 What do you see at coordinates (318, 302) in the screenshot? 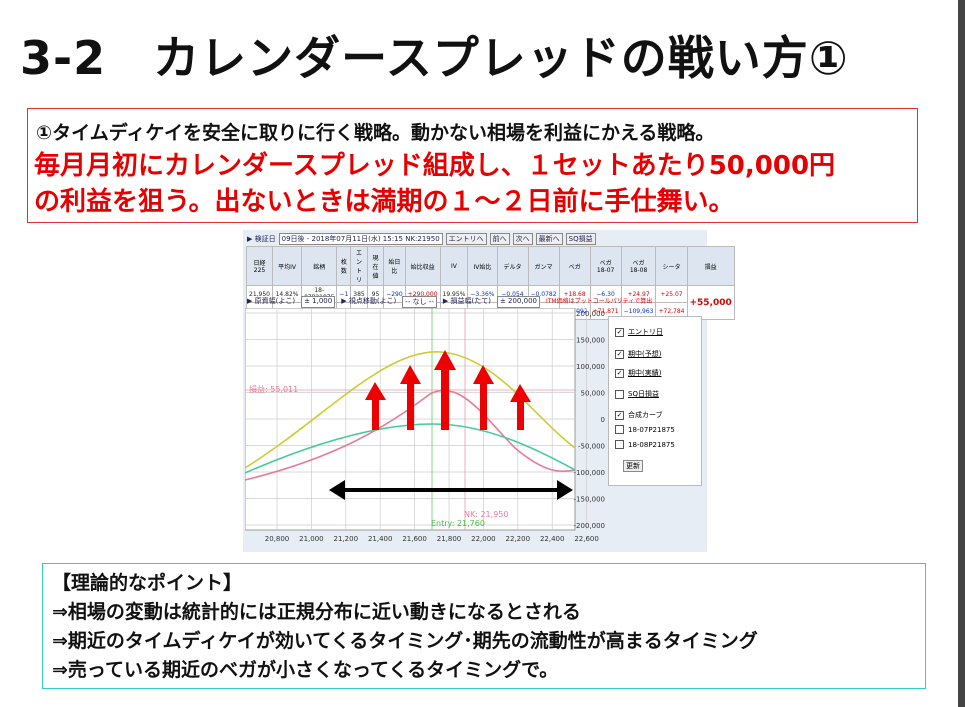
I see `control-select: ± 1,000` at bounding box center [318, 302].